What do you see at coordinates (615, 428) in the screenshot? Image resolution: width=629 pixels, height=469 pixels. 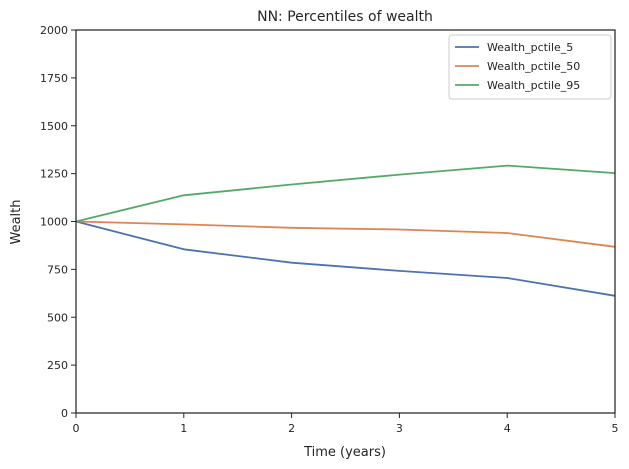 I see `x-tick-label: 5` at bounding box center [615, 428].